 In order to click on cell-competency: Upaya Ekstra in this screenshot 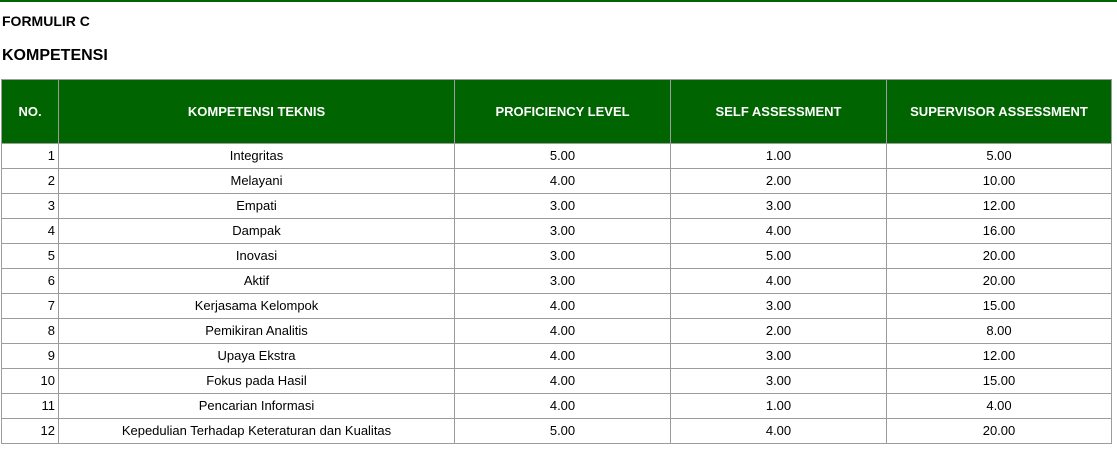, I will do `click(256, 356)`.